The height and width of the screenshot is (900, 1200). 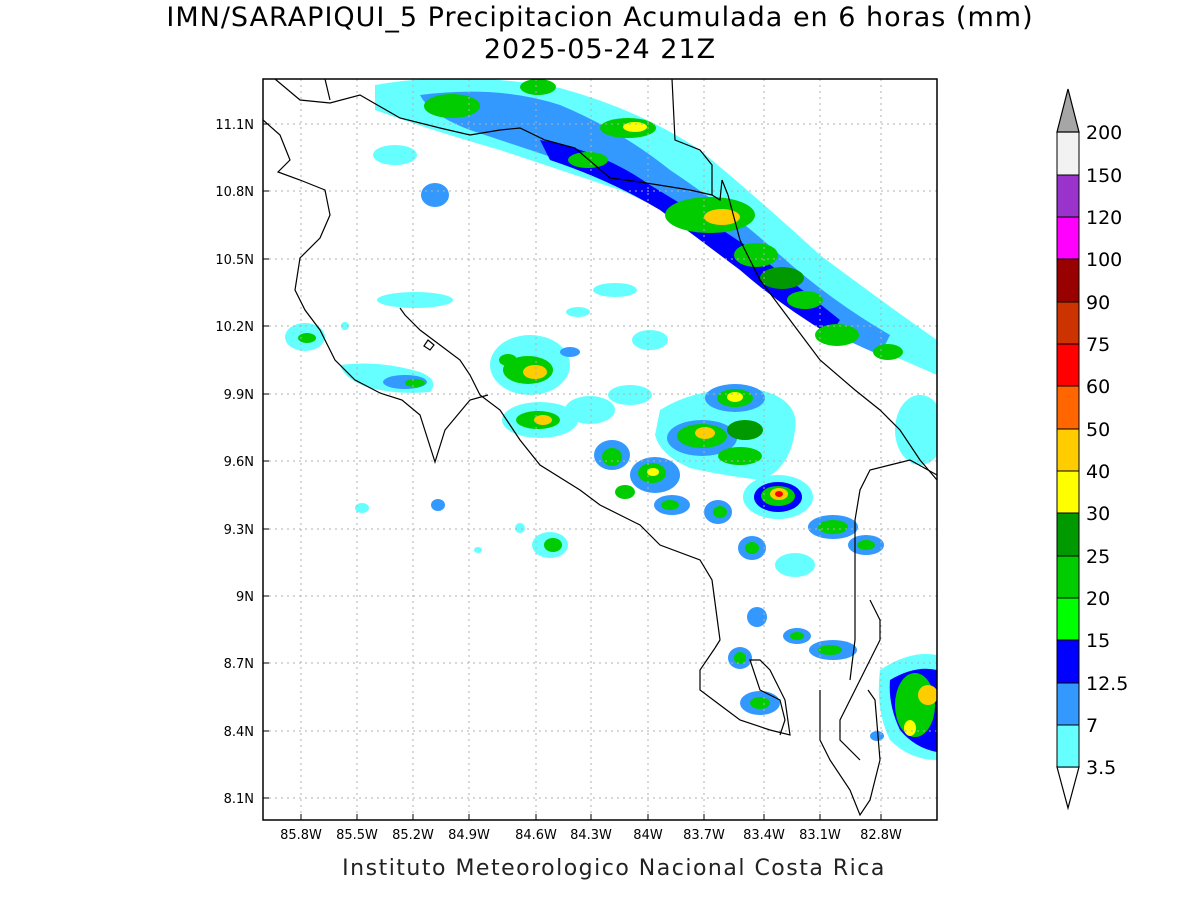 What do you see at coordinates (245, 597) in the screenshot?
I see `lat-tick-label: 9N` at bounding box center [245, 597].